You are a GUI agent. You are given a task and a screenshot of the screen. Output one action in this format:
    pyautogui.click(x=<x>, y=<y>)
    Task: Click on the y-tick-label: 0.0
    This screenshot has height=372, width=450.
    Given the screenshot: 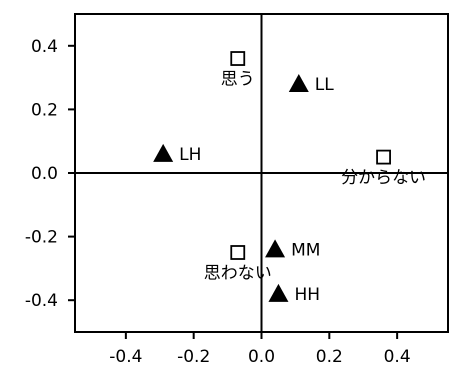 What is the action you would take?
    pyautogui.click(x=44, y=174)
    